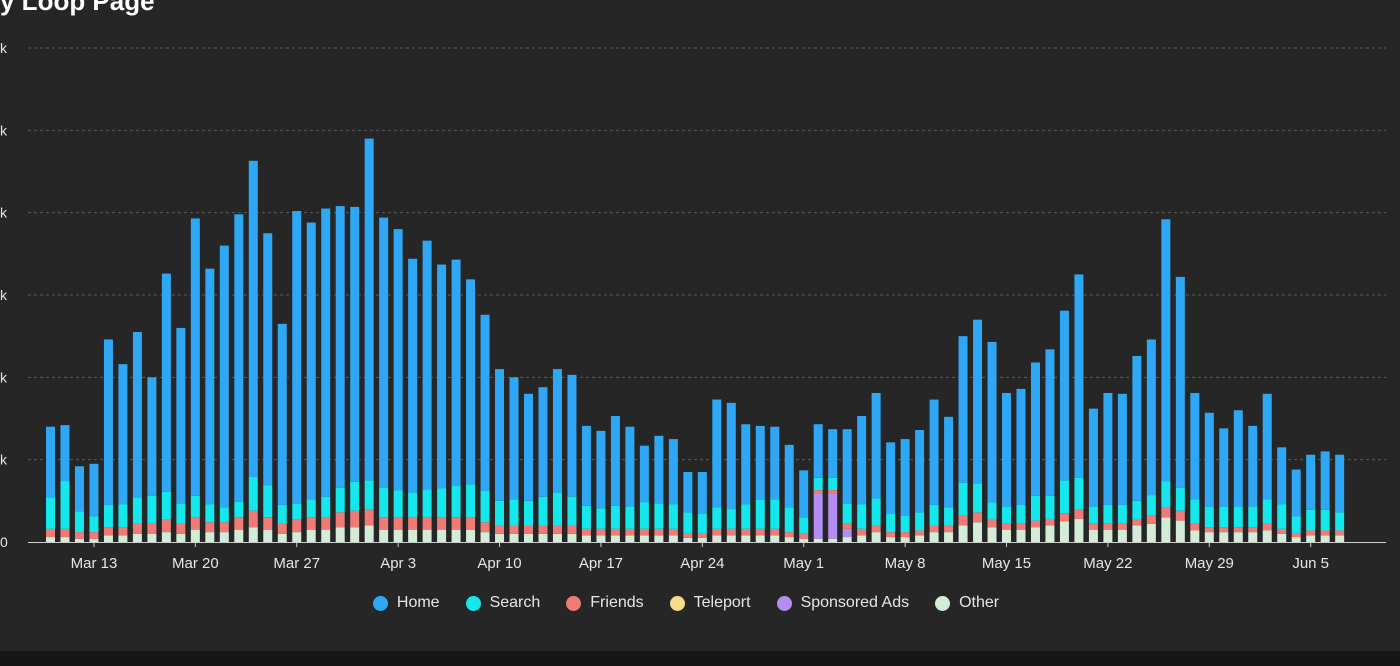 The height and width of the screenshot is (666, 1400). What do you see at coordinates (502, 603) in the screenshot?
I see `legend-item: Search` at bounding box center [502, 603].